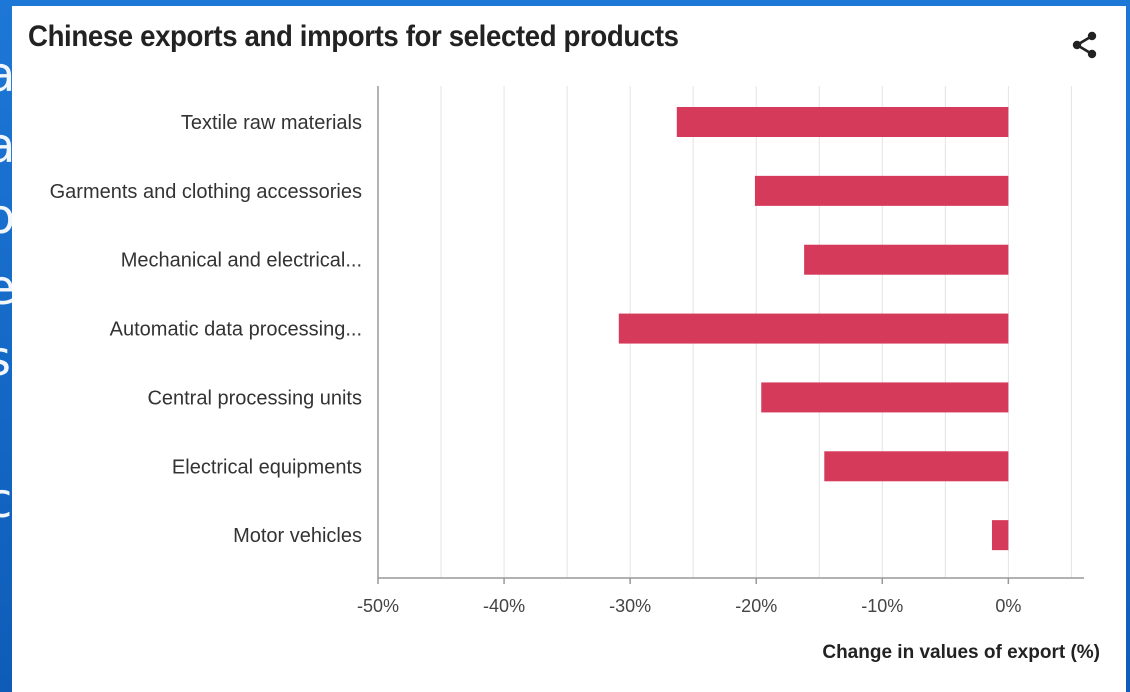 This screenshot has height=692, width=1130. What do you see at coordinates (206, 192) in the screenshot?
I see `category-label: Garments and clothing accessories` at bounding box center [206, 192].